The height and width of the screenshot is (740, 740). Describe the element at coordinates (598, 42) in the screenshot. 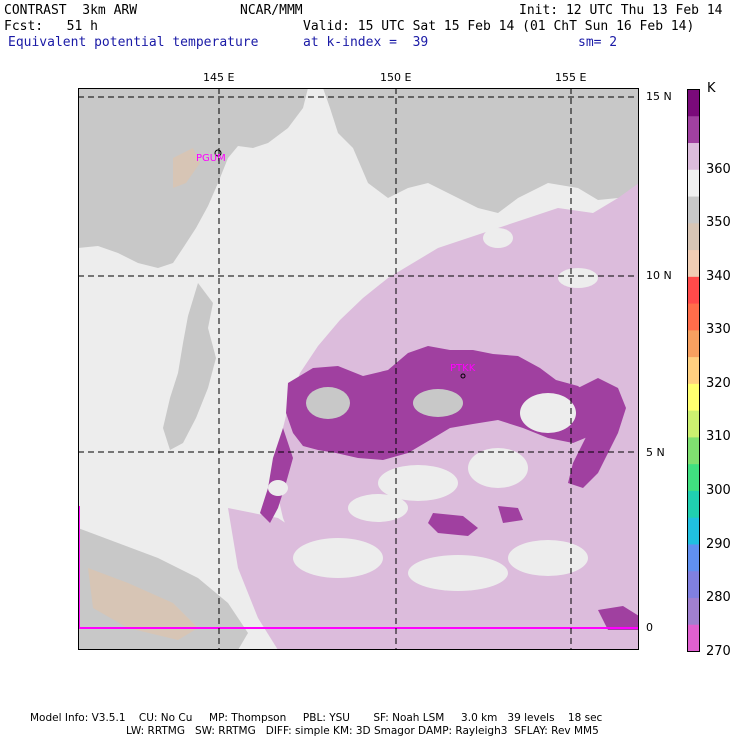

I see `smoothing-label: sm= 2` at that location.